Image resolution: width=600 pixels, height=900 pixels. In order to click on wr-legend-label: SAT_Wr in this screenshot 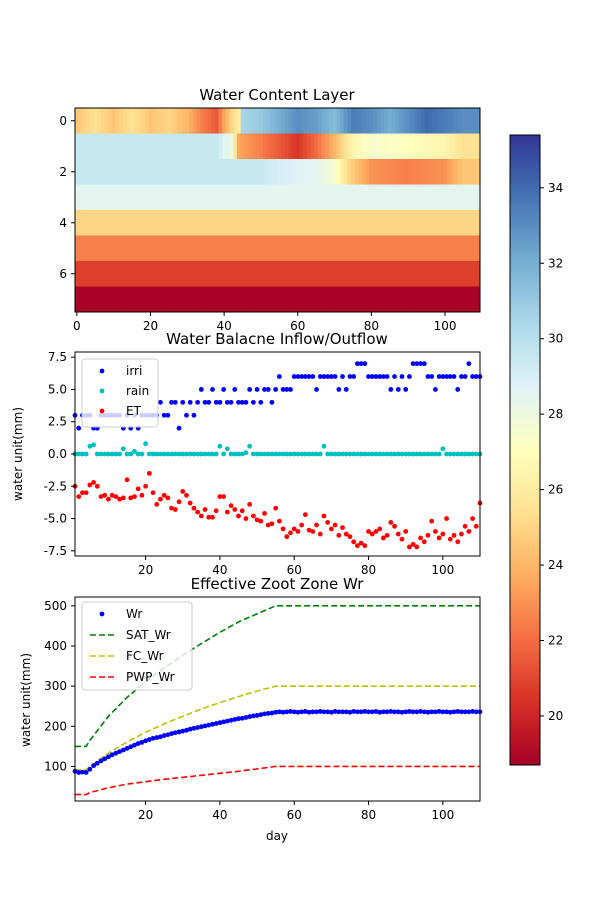, I will do `click(148, 635)`.